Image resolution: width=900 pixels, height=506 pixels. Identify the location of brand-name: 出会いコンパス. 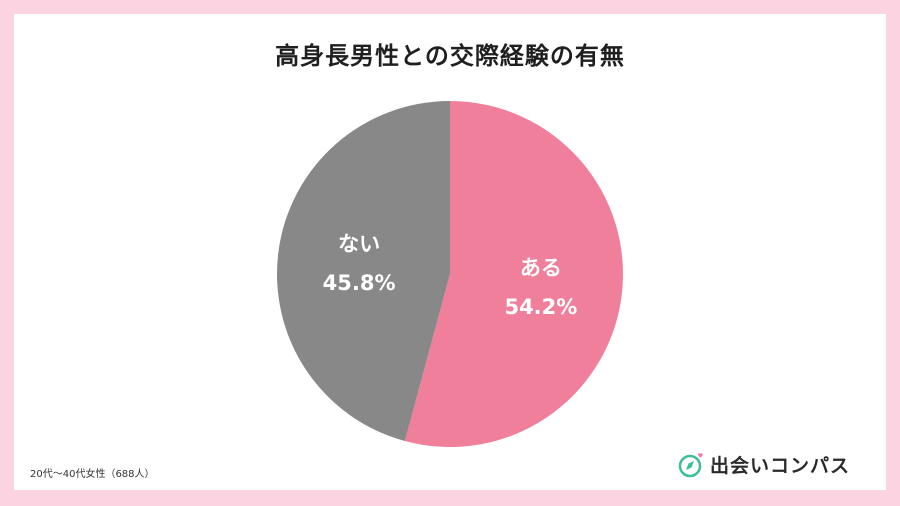
(779, 466).